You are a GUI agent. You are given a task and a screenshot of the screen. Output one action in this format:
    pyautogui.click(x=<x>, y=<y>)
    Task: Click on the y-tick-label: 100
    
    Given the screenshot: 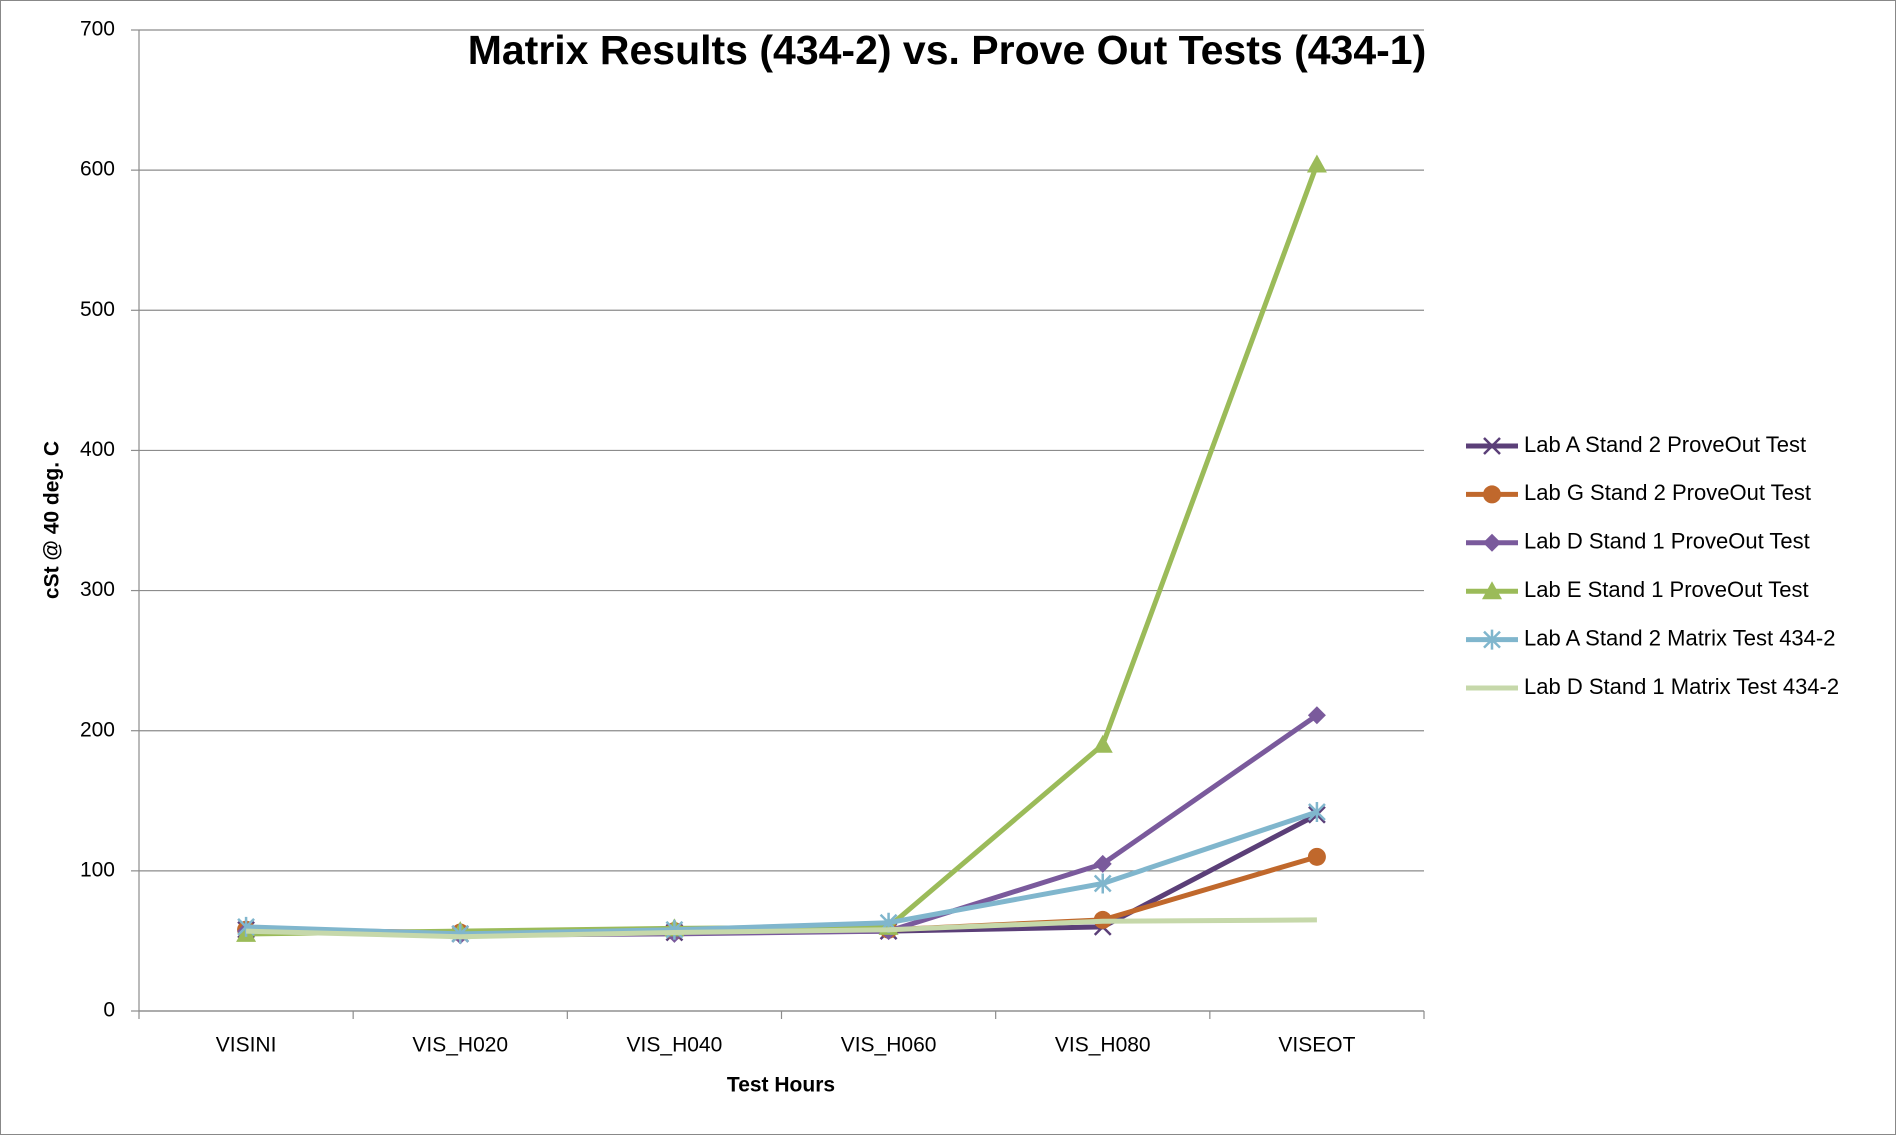 What is the action you would take?
    pyautogui.click(x=97, y=869)
    